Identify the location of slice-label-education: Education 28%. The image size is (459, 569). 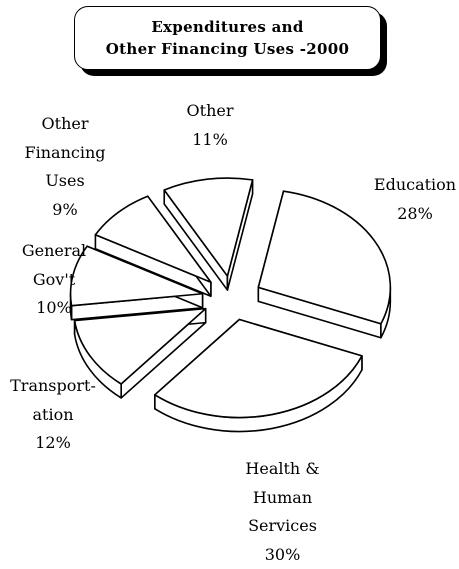
(410, 199).